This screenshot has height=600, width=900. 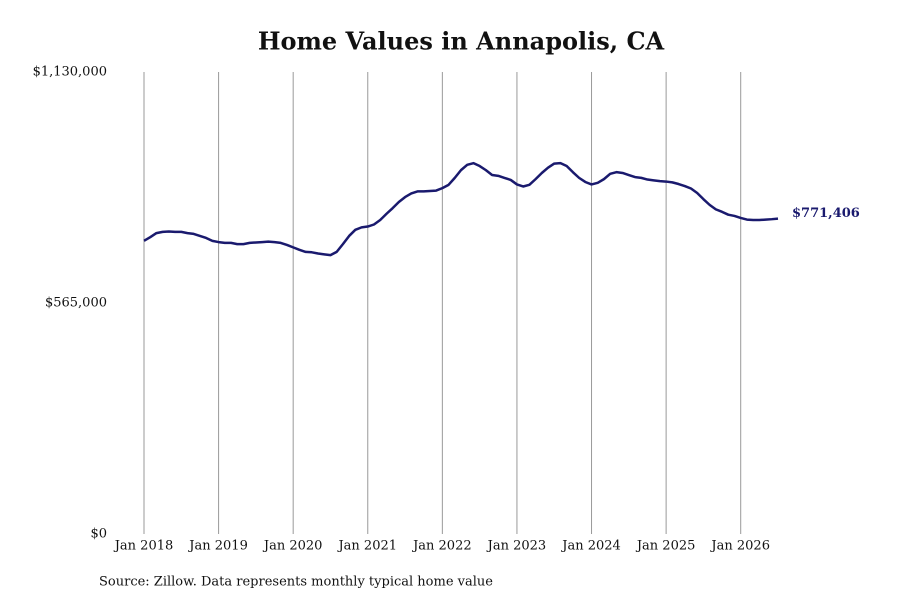 What do you see at coordinates (739, 546) in the screenshot?
I see `x-tick-label: Jan 2026` at bounding box center [739, 546].